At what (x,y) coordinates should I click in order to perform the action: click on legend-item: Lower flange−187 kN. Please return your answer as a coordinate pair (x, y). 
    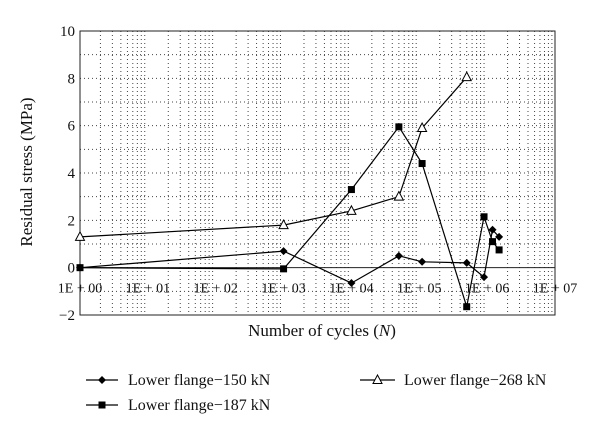
    Looking at the image, I should click on (178, 405).